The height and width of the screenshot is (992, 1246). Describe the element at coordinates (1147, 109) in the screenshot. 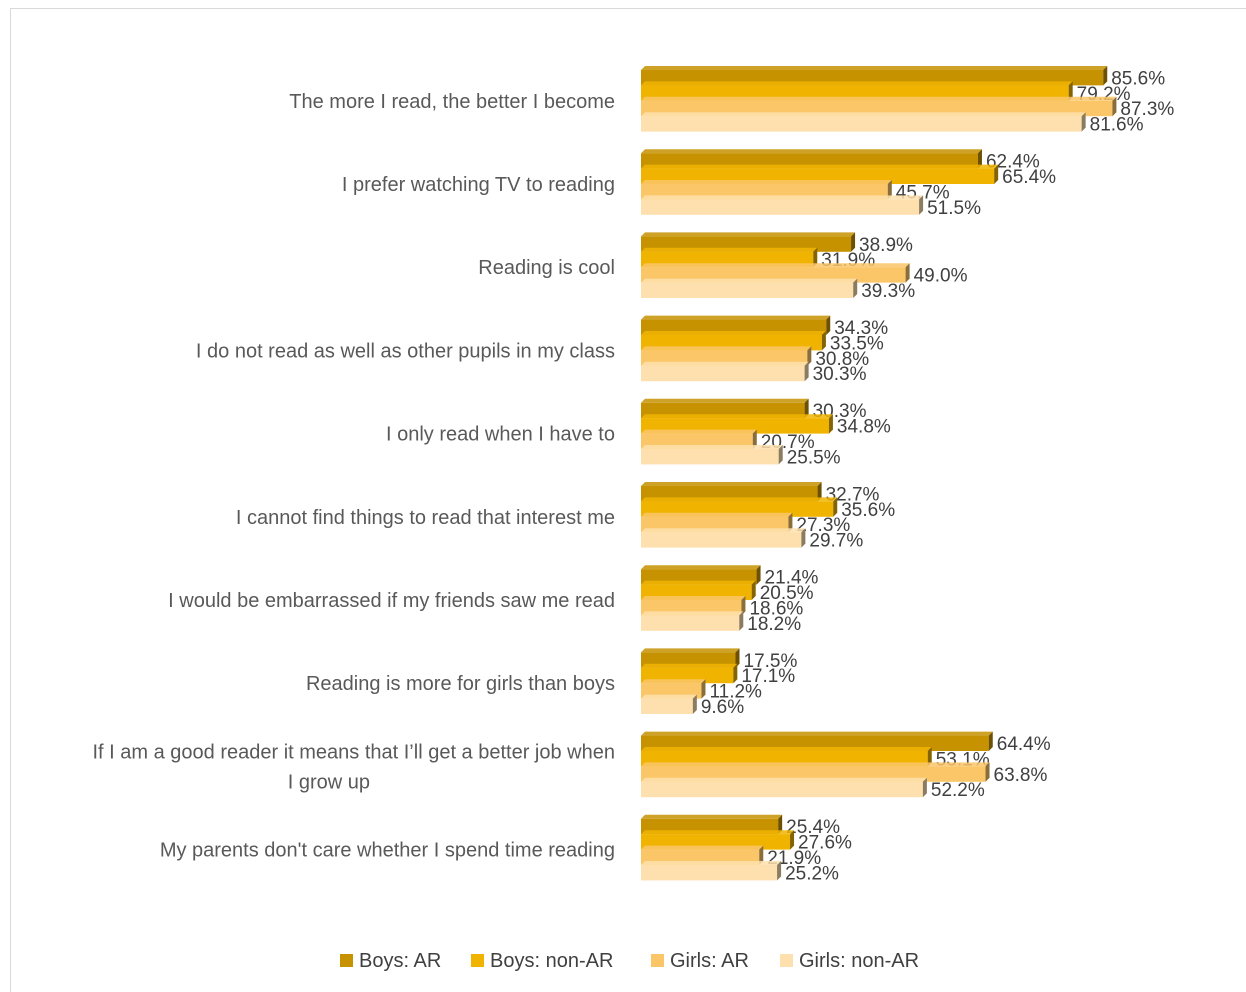

I see `data-label: 87.3%` at that location.